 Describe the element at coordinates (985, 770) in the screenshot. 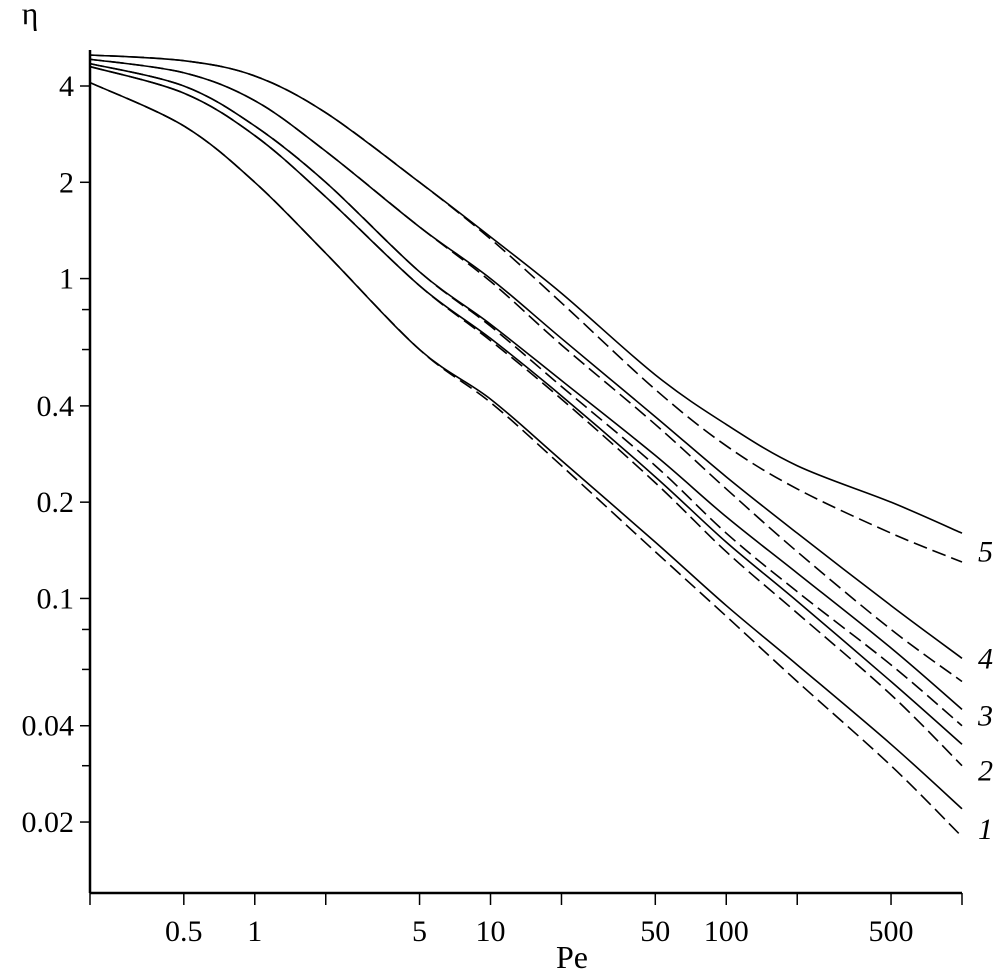

I see `curve-label-2: 2` at that location.